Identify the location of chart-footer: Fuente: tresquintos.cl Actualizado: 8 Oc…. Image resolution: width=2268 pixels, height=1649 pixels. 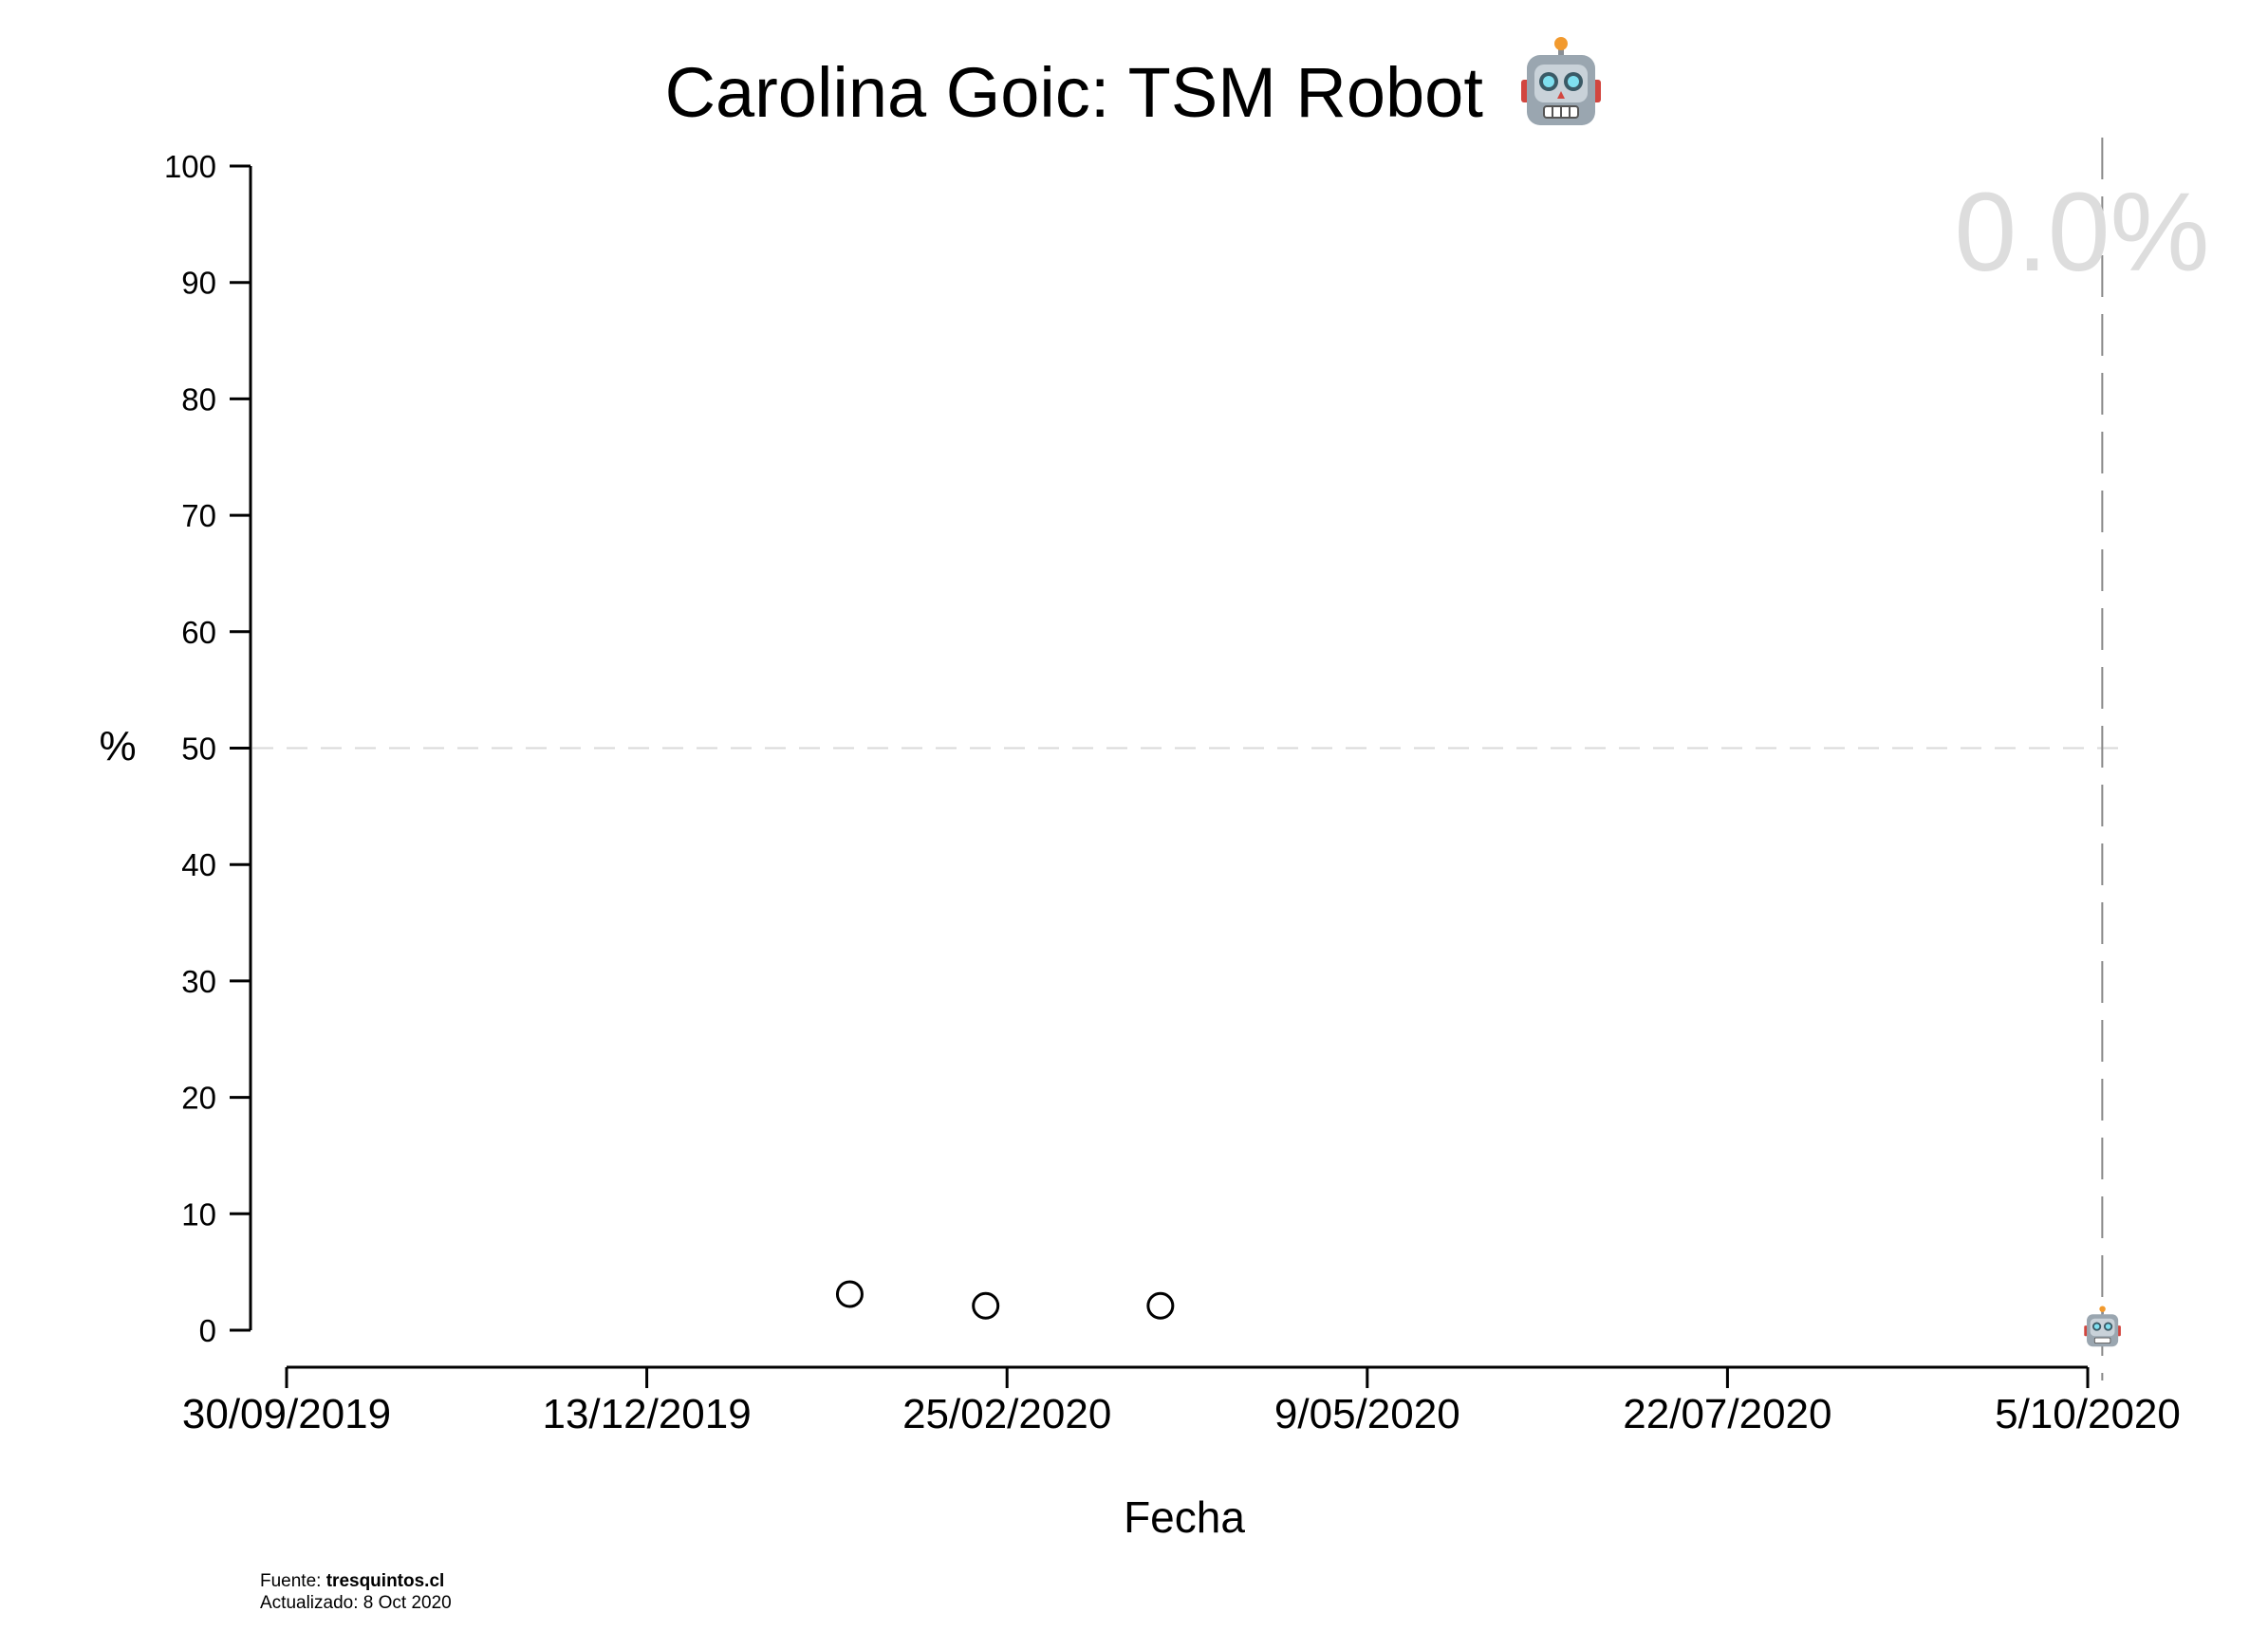
(356, 1592).